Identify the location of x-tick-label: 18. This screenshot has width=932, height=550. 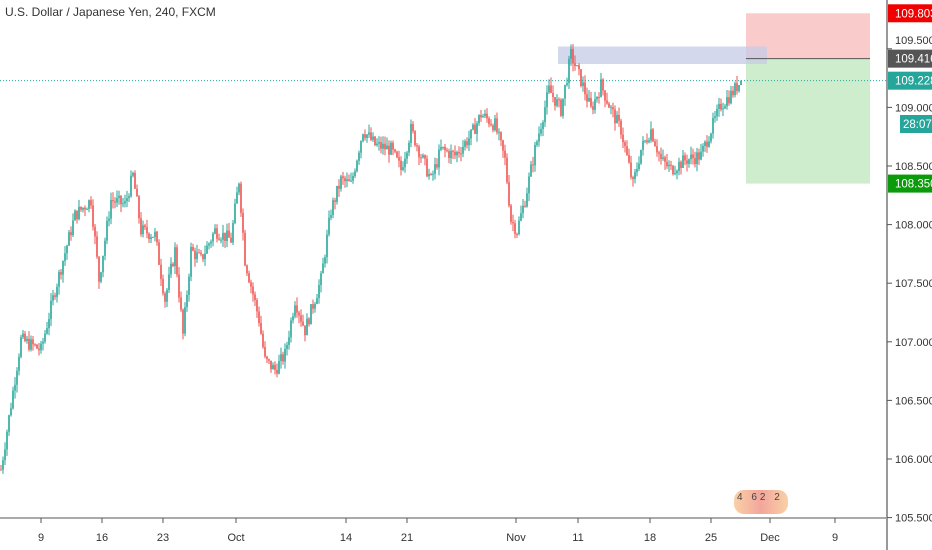
(650, 538).